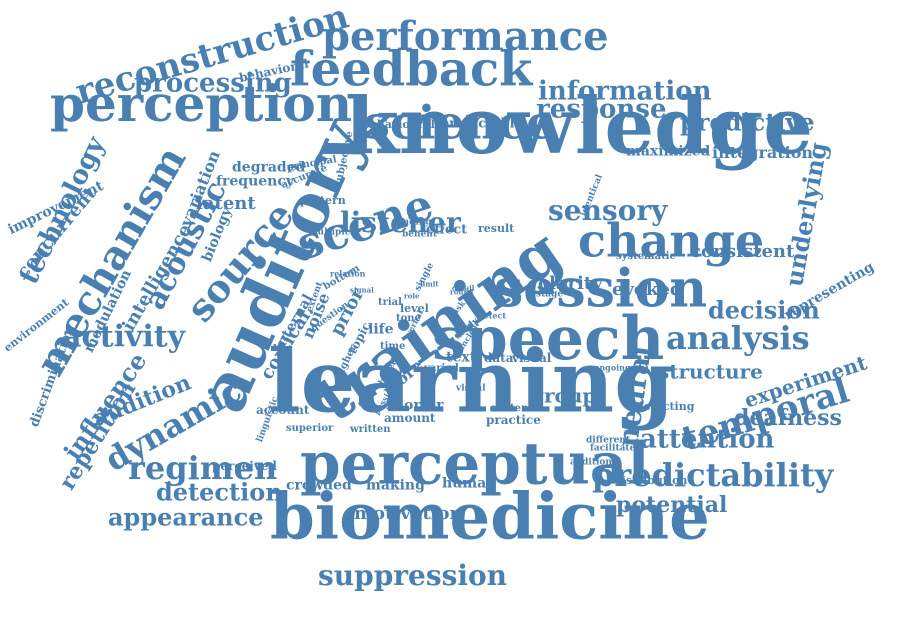 The image size is (900, 618). What do you see at coordinates (471, 382) in the screenshot?
I see `cloud-word: learning` at bounding box center [471, 382].